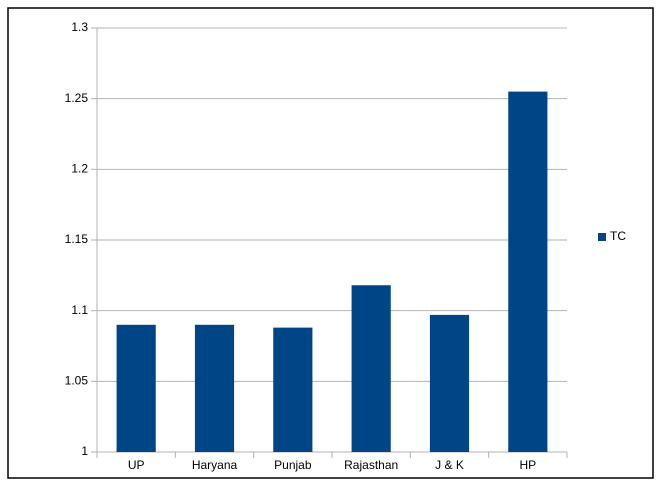 This screenshot has height=487, width=660. Describe the element at coordinates (215, 465) in the screenshot. I see `x-tick-label: Haryana` at that location.